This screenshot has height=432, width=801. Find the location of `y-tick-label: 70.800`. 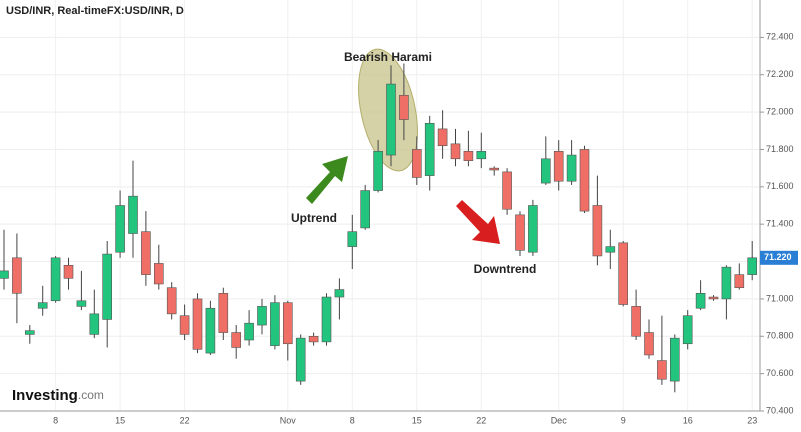

y-tick-label: 70.800 is located at coordinates (780, 336).